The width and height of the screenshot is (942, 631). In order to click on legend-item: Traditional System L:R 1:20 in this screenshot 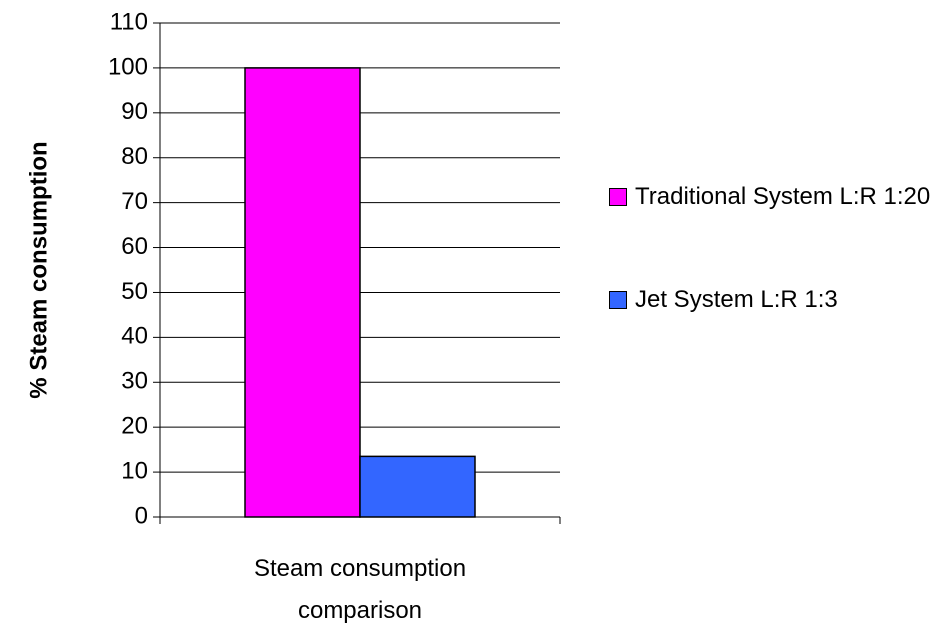, I will do `click(774, 197)`.